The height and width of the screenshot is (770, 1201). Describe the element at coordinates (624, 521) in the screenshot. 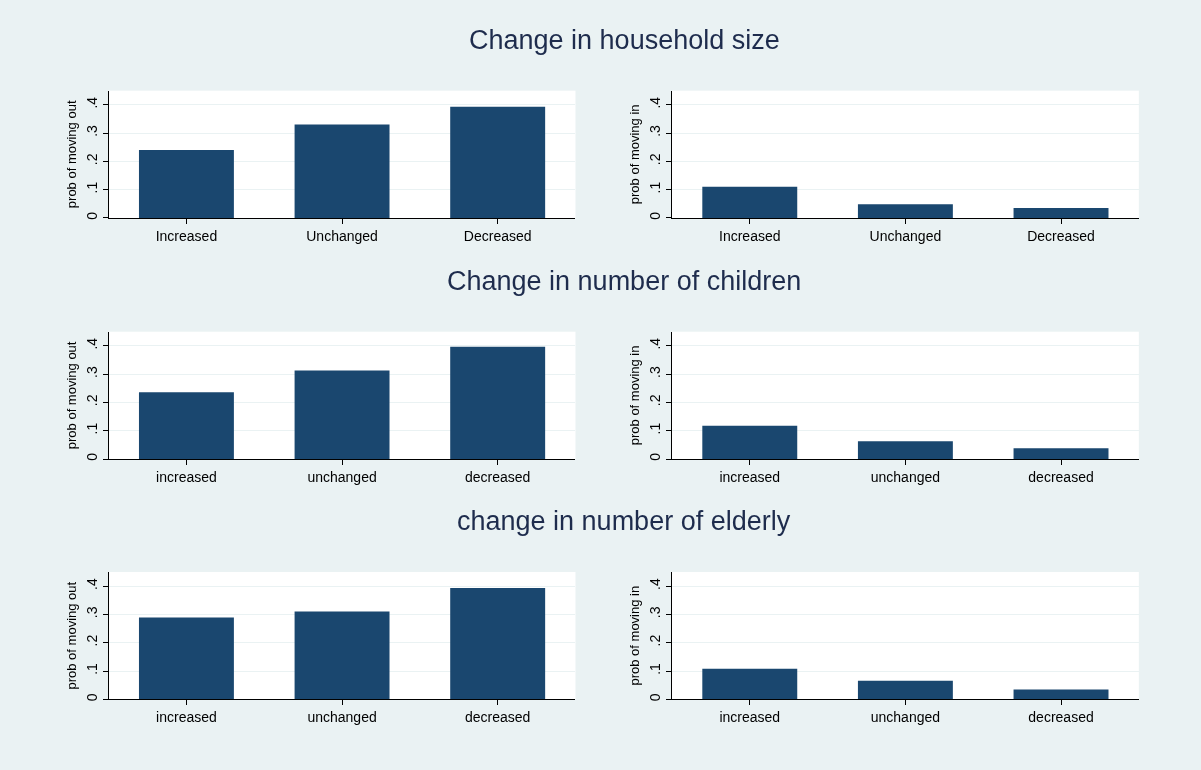

I see `chart-title: change in number of elderly` at that location.